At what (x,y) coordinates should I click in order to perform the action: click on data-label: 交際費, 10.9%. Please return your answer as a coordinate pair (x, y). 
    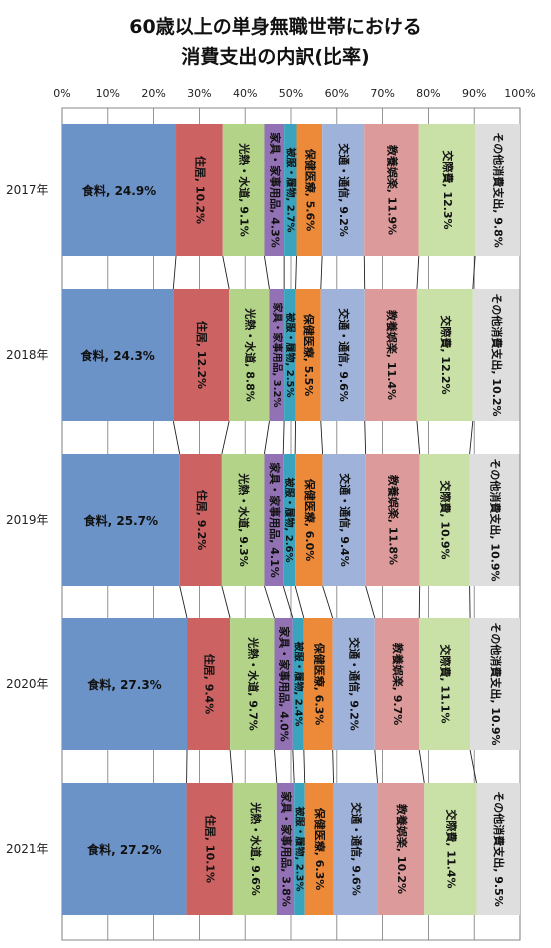
    Looking at the image, I should click on (446, 519).